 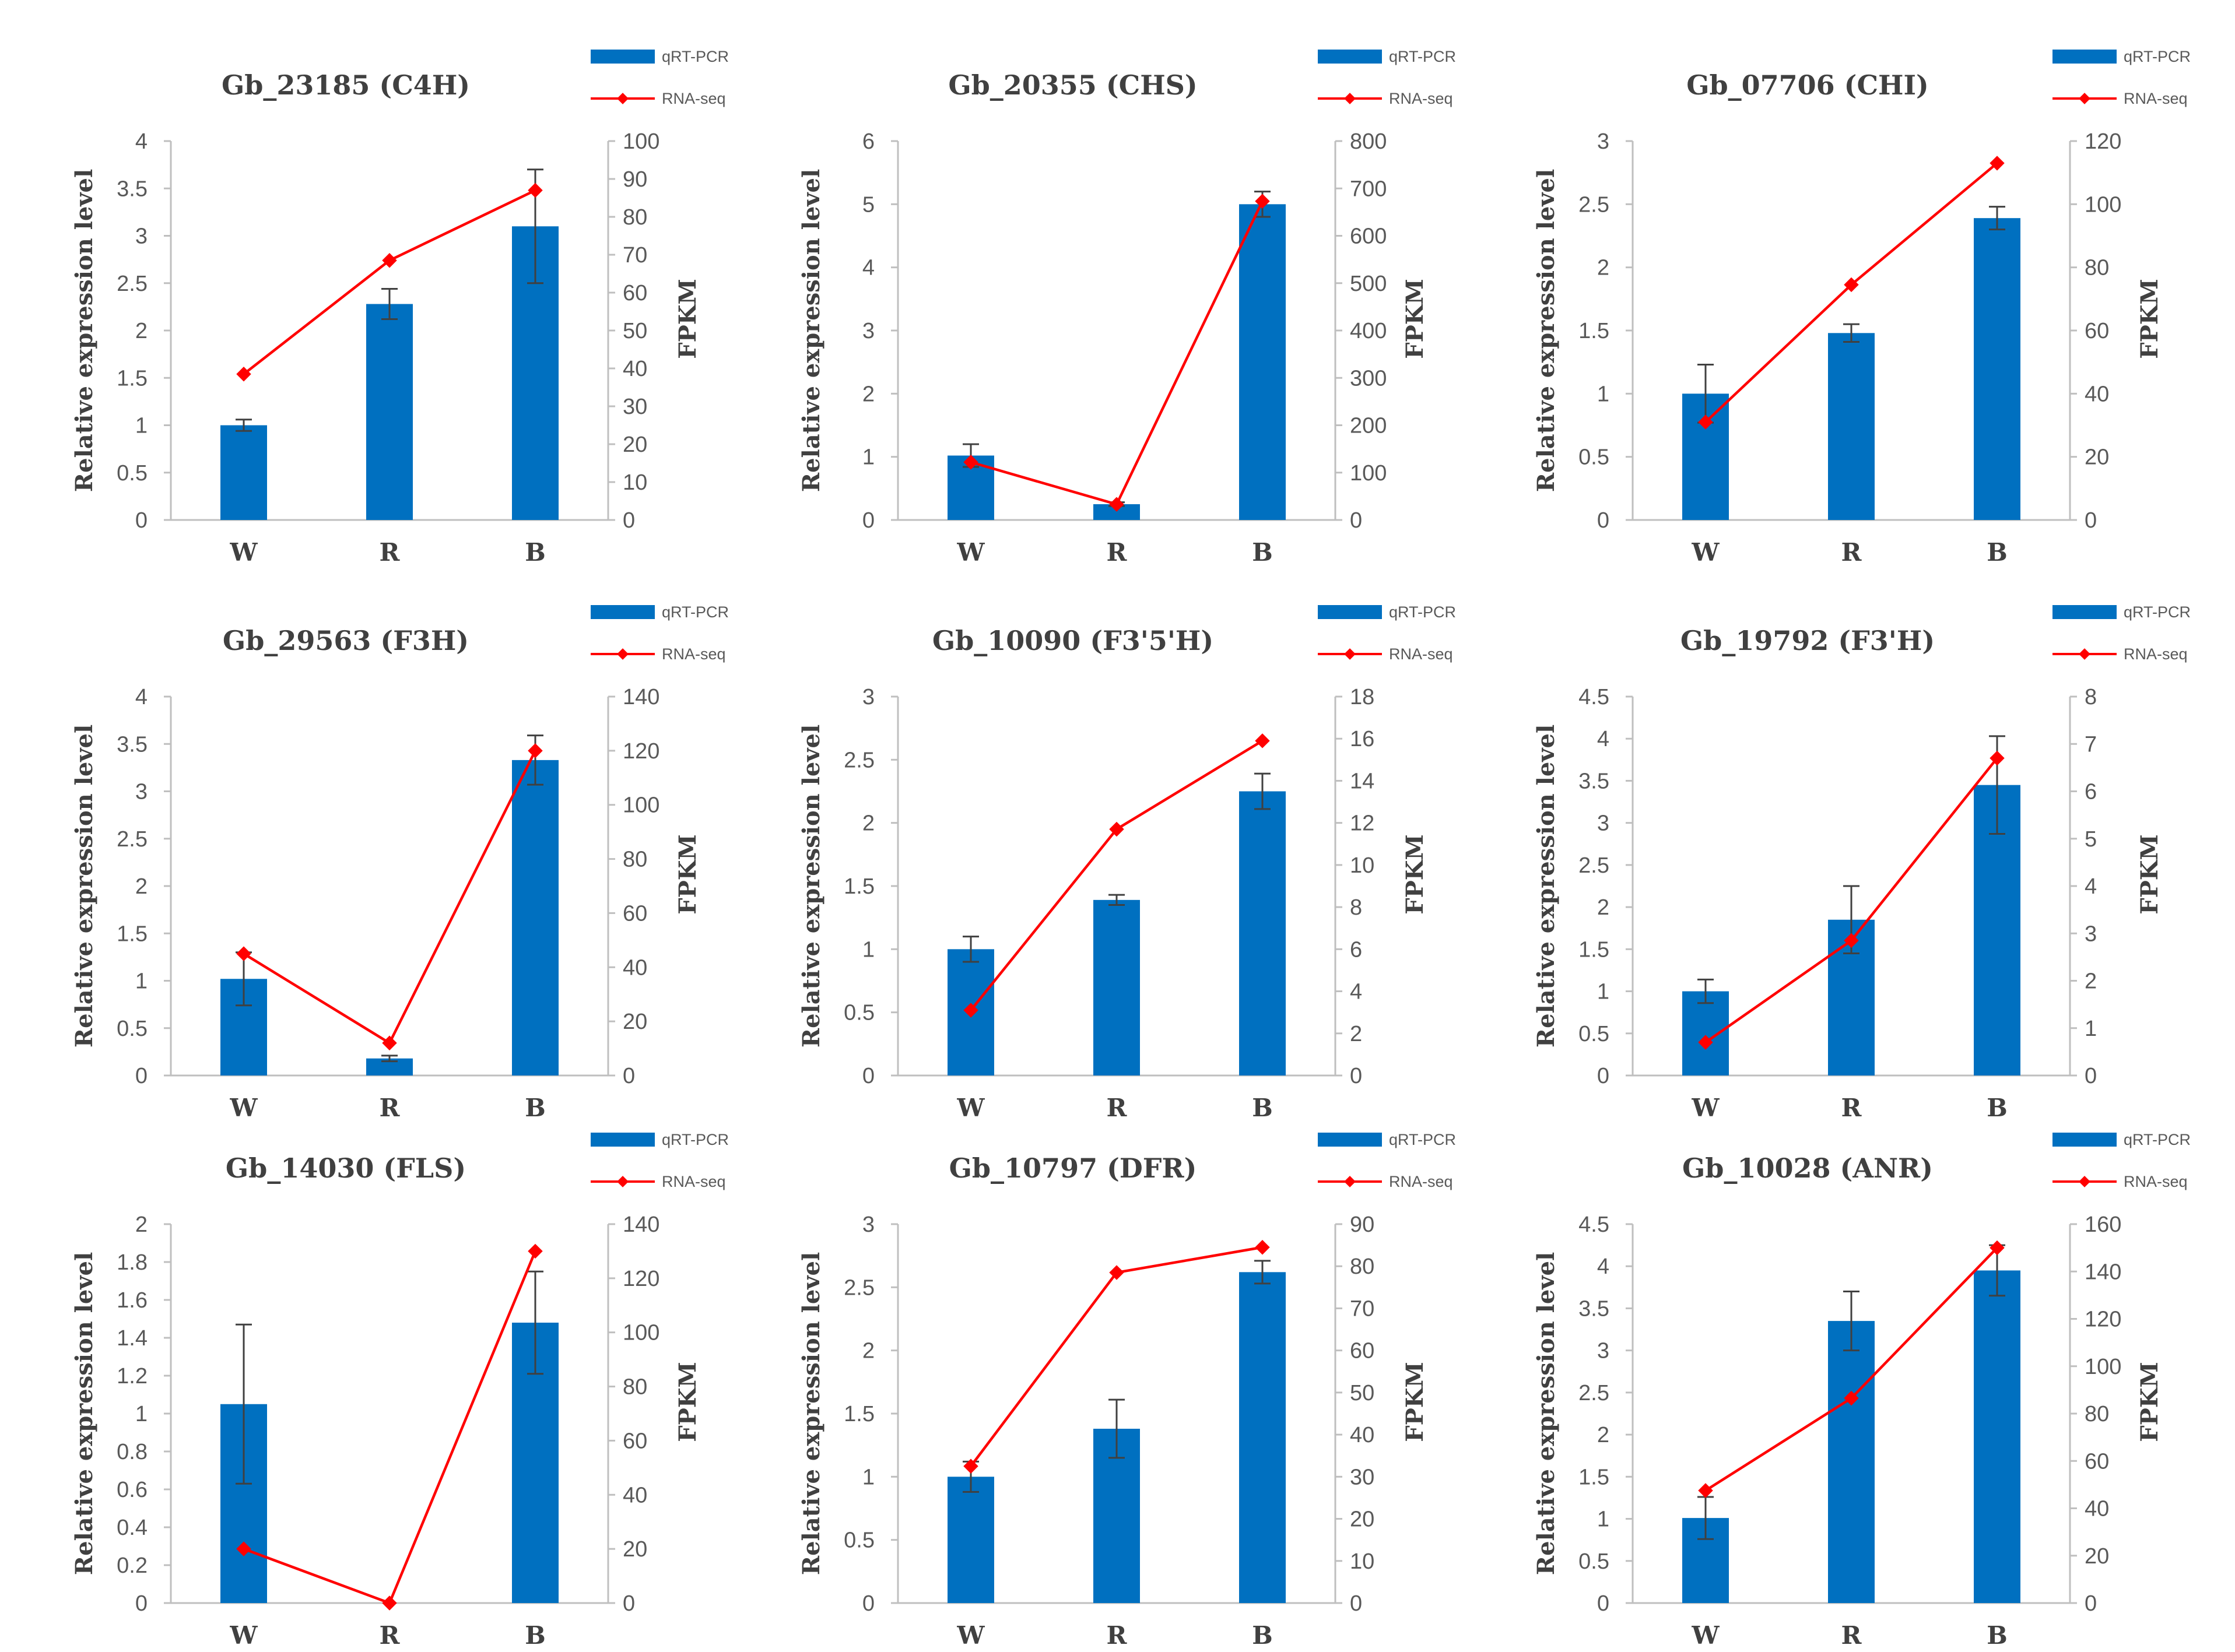 What do you see at coordinates (2091, 1029) in the screenshot?
I see `right-tick-label: 1` at bounding box center [2091, 1029].